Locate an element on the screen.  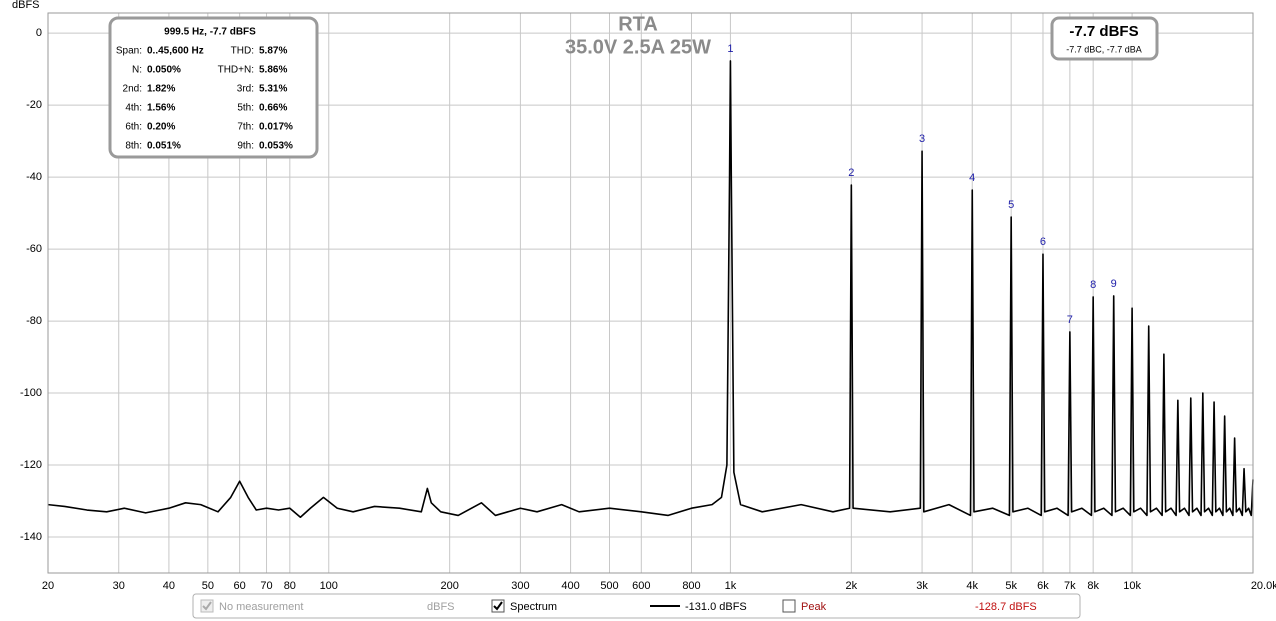
info-label: 2nd: is located at coordinates (132, 89).